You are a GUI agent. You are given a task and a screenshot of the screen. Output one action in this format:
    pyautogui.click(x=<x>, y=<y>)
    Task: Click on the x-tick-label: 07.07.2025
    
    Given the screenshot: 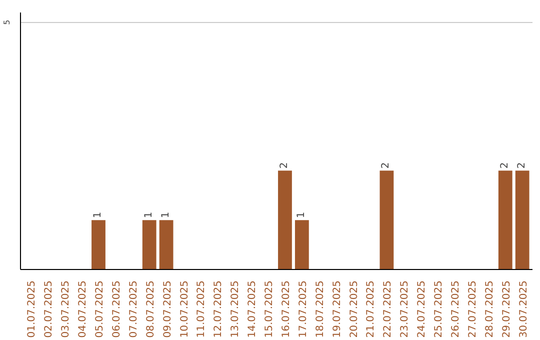 What is the action you would take?
    pyautogui.click(x=134, y=309)
    